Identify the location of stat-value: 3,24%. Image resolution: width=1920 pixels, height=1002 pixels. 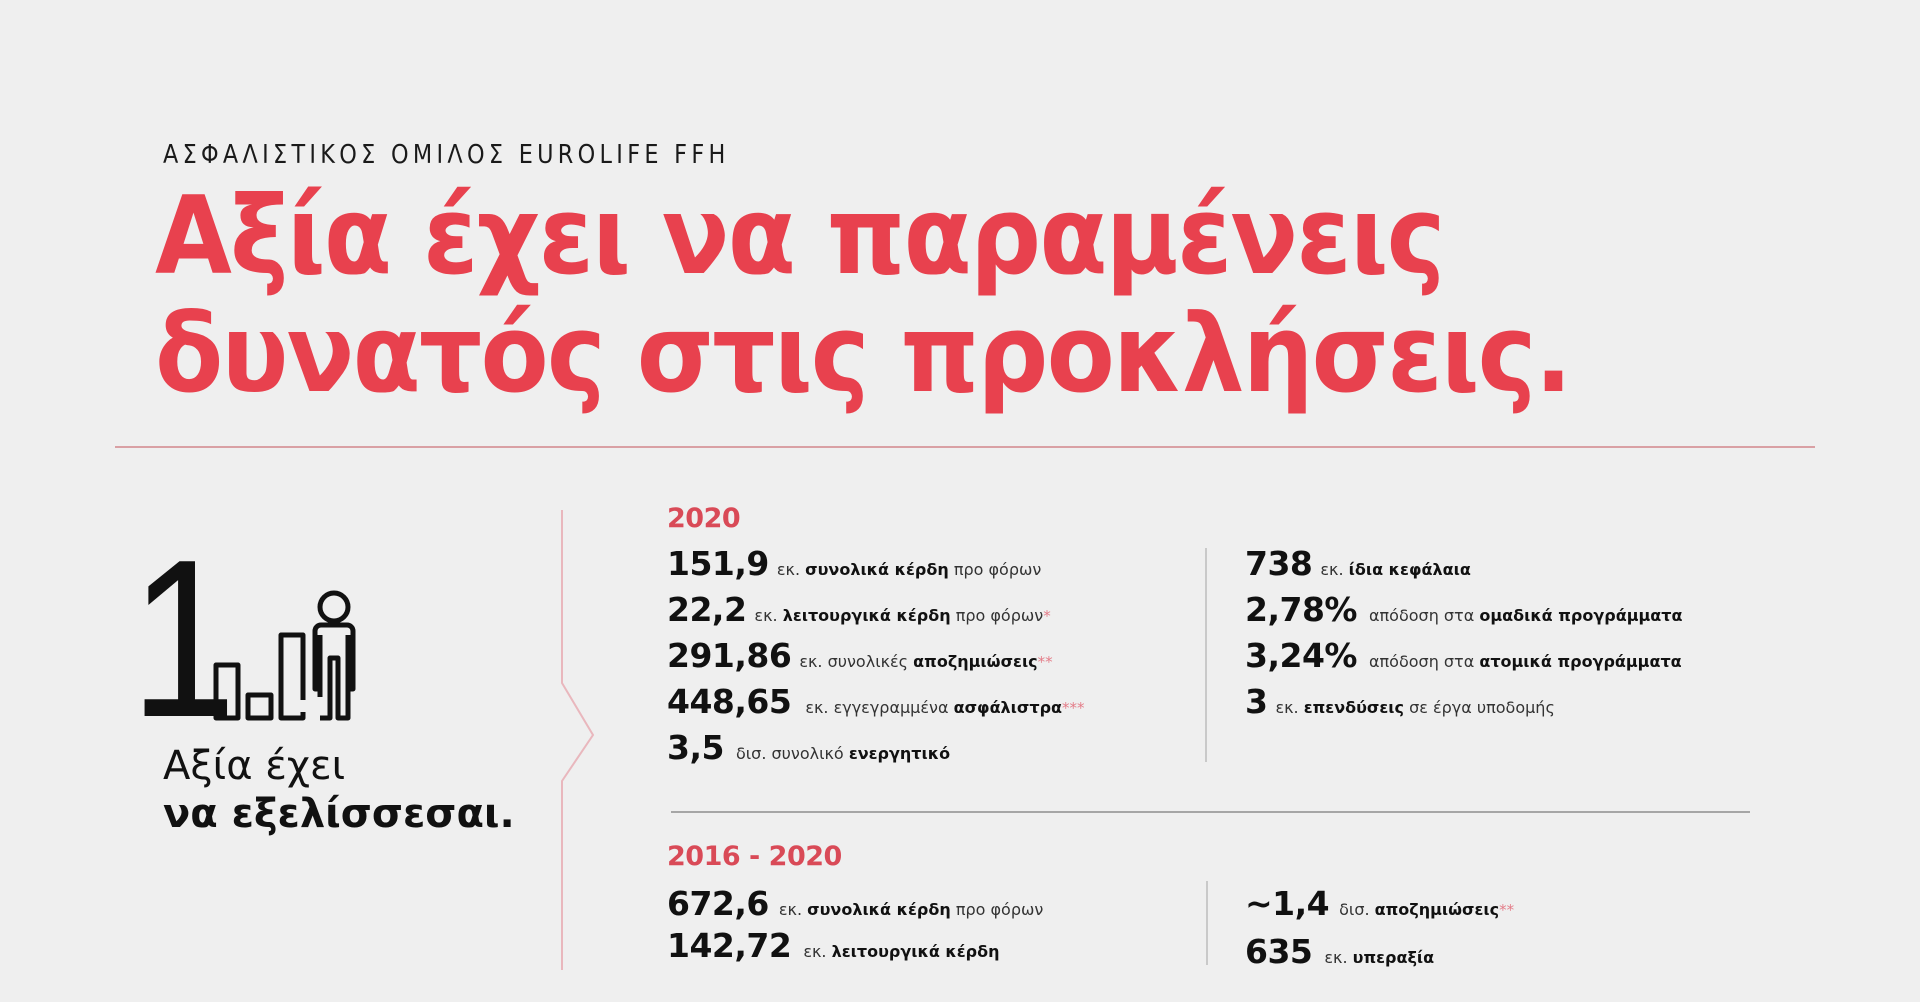
(1301, 655).